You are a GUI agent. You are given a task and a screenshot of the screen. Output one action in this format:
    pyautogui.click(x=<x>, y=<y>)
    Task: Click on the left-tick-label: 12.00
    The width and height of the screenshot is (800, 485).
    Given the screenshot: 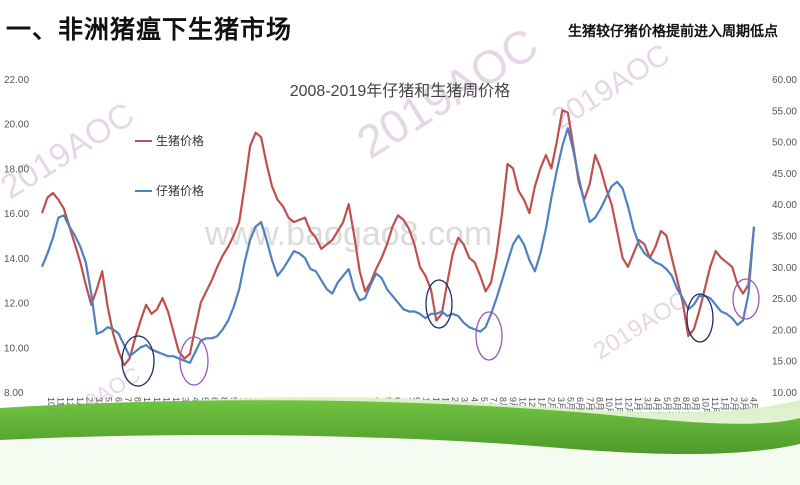 What is the action you would take?
    pyautogui.click(x=16, y=304)
    